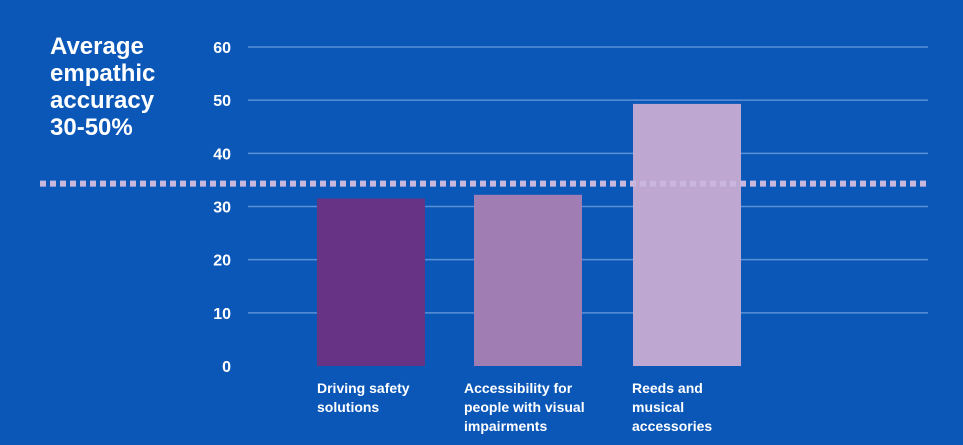 The height and width of the screenshot is (445, 963). What do you see at coordinates (506, 426) in the screenshot?
I see `x-tick-label-line: impairments` at bounding box center [506, 426].